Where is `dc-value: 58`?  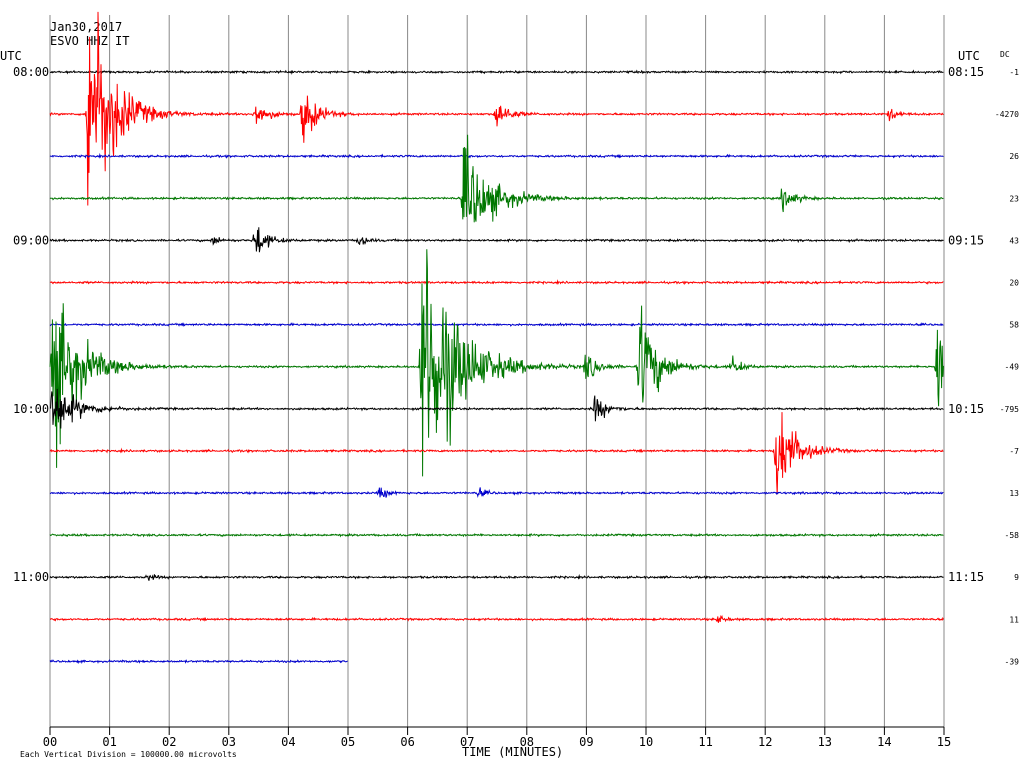 dc-value: 58 is located at coordinates (1014, 325).